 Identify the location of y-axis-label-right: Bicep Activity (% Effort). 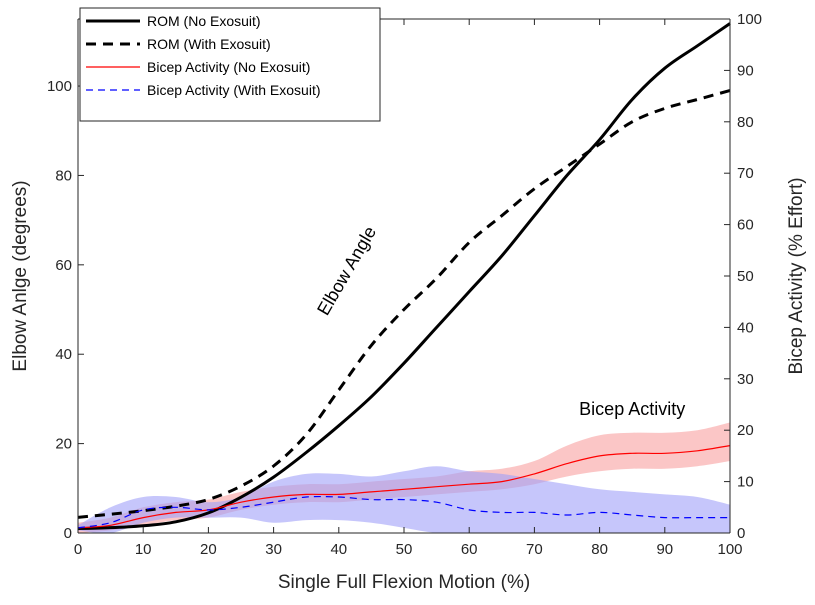
(796, 275).